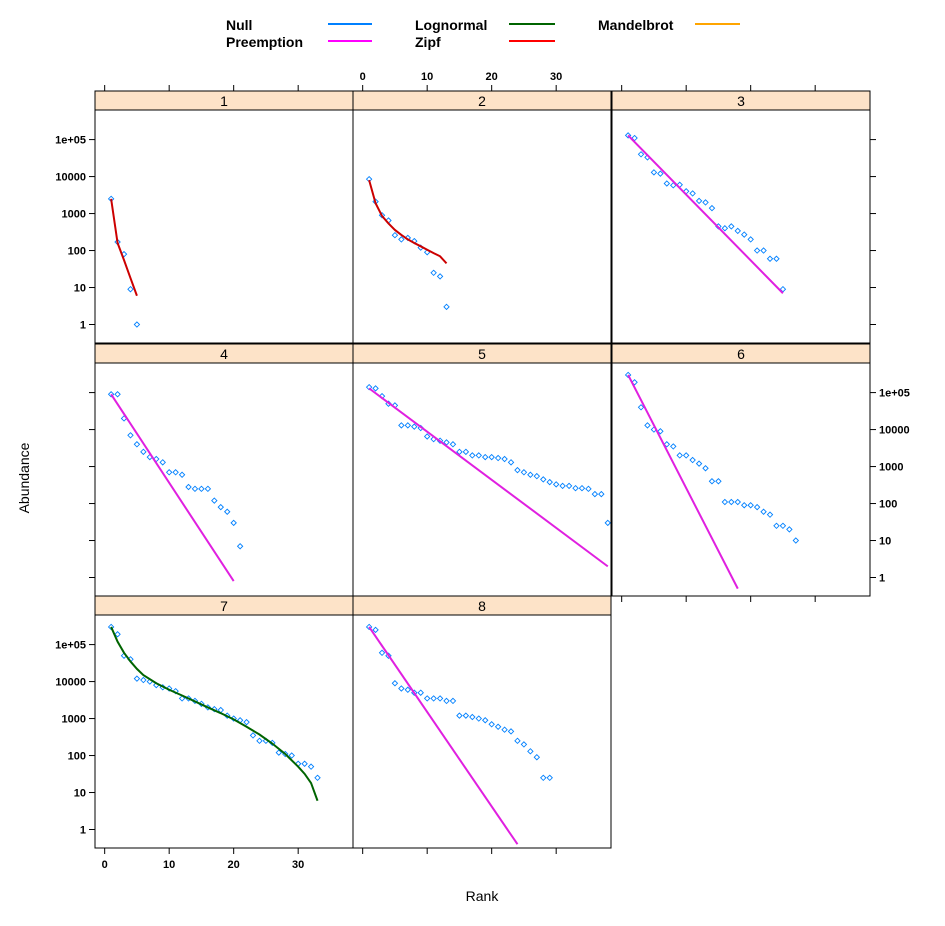 Image resolution: width=945 pixels, height=926 pixels. I want to click on y-axis-title: Abundance, so click(24, 477).